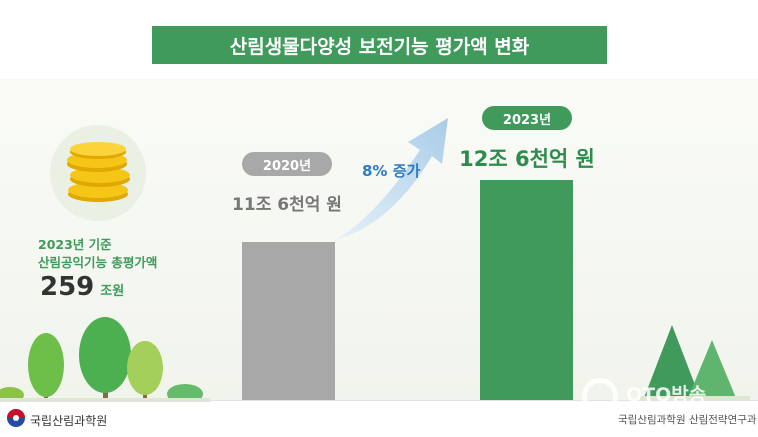 The image size is (758, 437). I want to click on side-caption-year: 2023년 기준, so click(75, 244).